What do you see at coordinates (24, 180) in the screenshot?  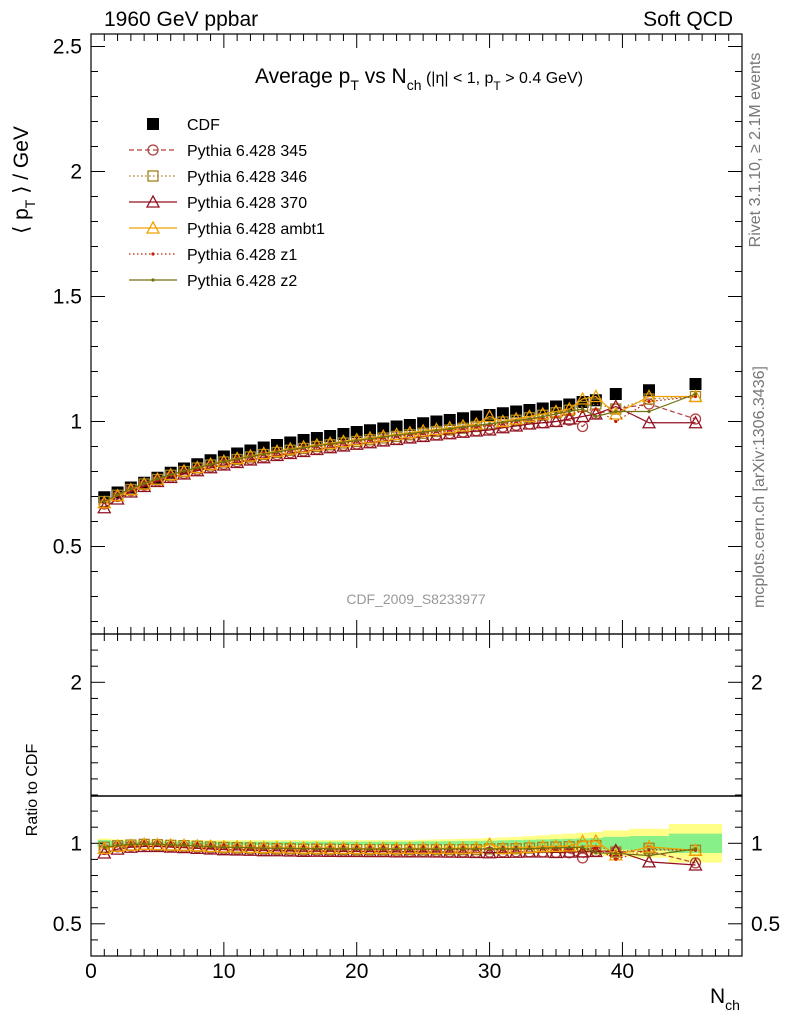 I see `top-y-axis-label: ⟨ pT ⟩ / GeV` at bounding box center [24, 180].